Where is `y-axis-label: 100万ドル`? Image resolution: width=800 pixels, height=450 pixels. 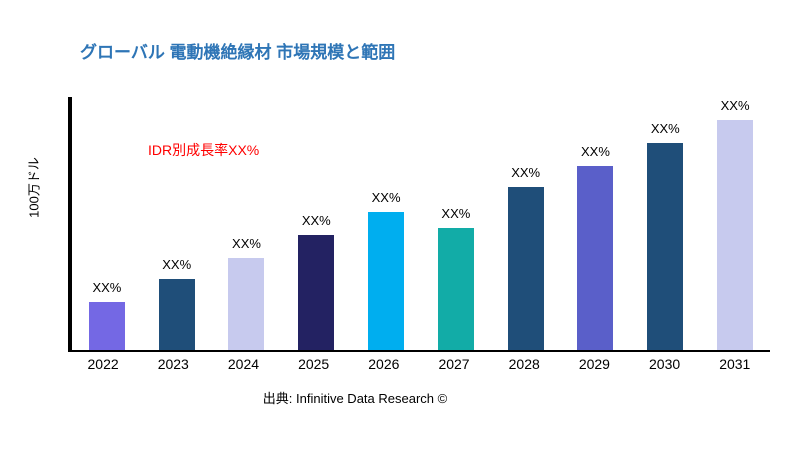 y-axis-label: 100万ドル is located at coordinates (34, 187).